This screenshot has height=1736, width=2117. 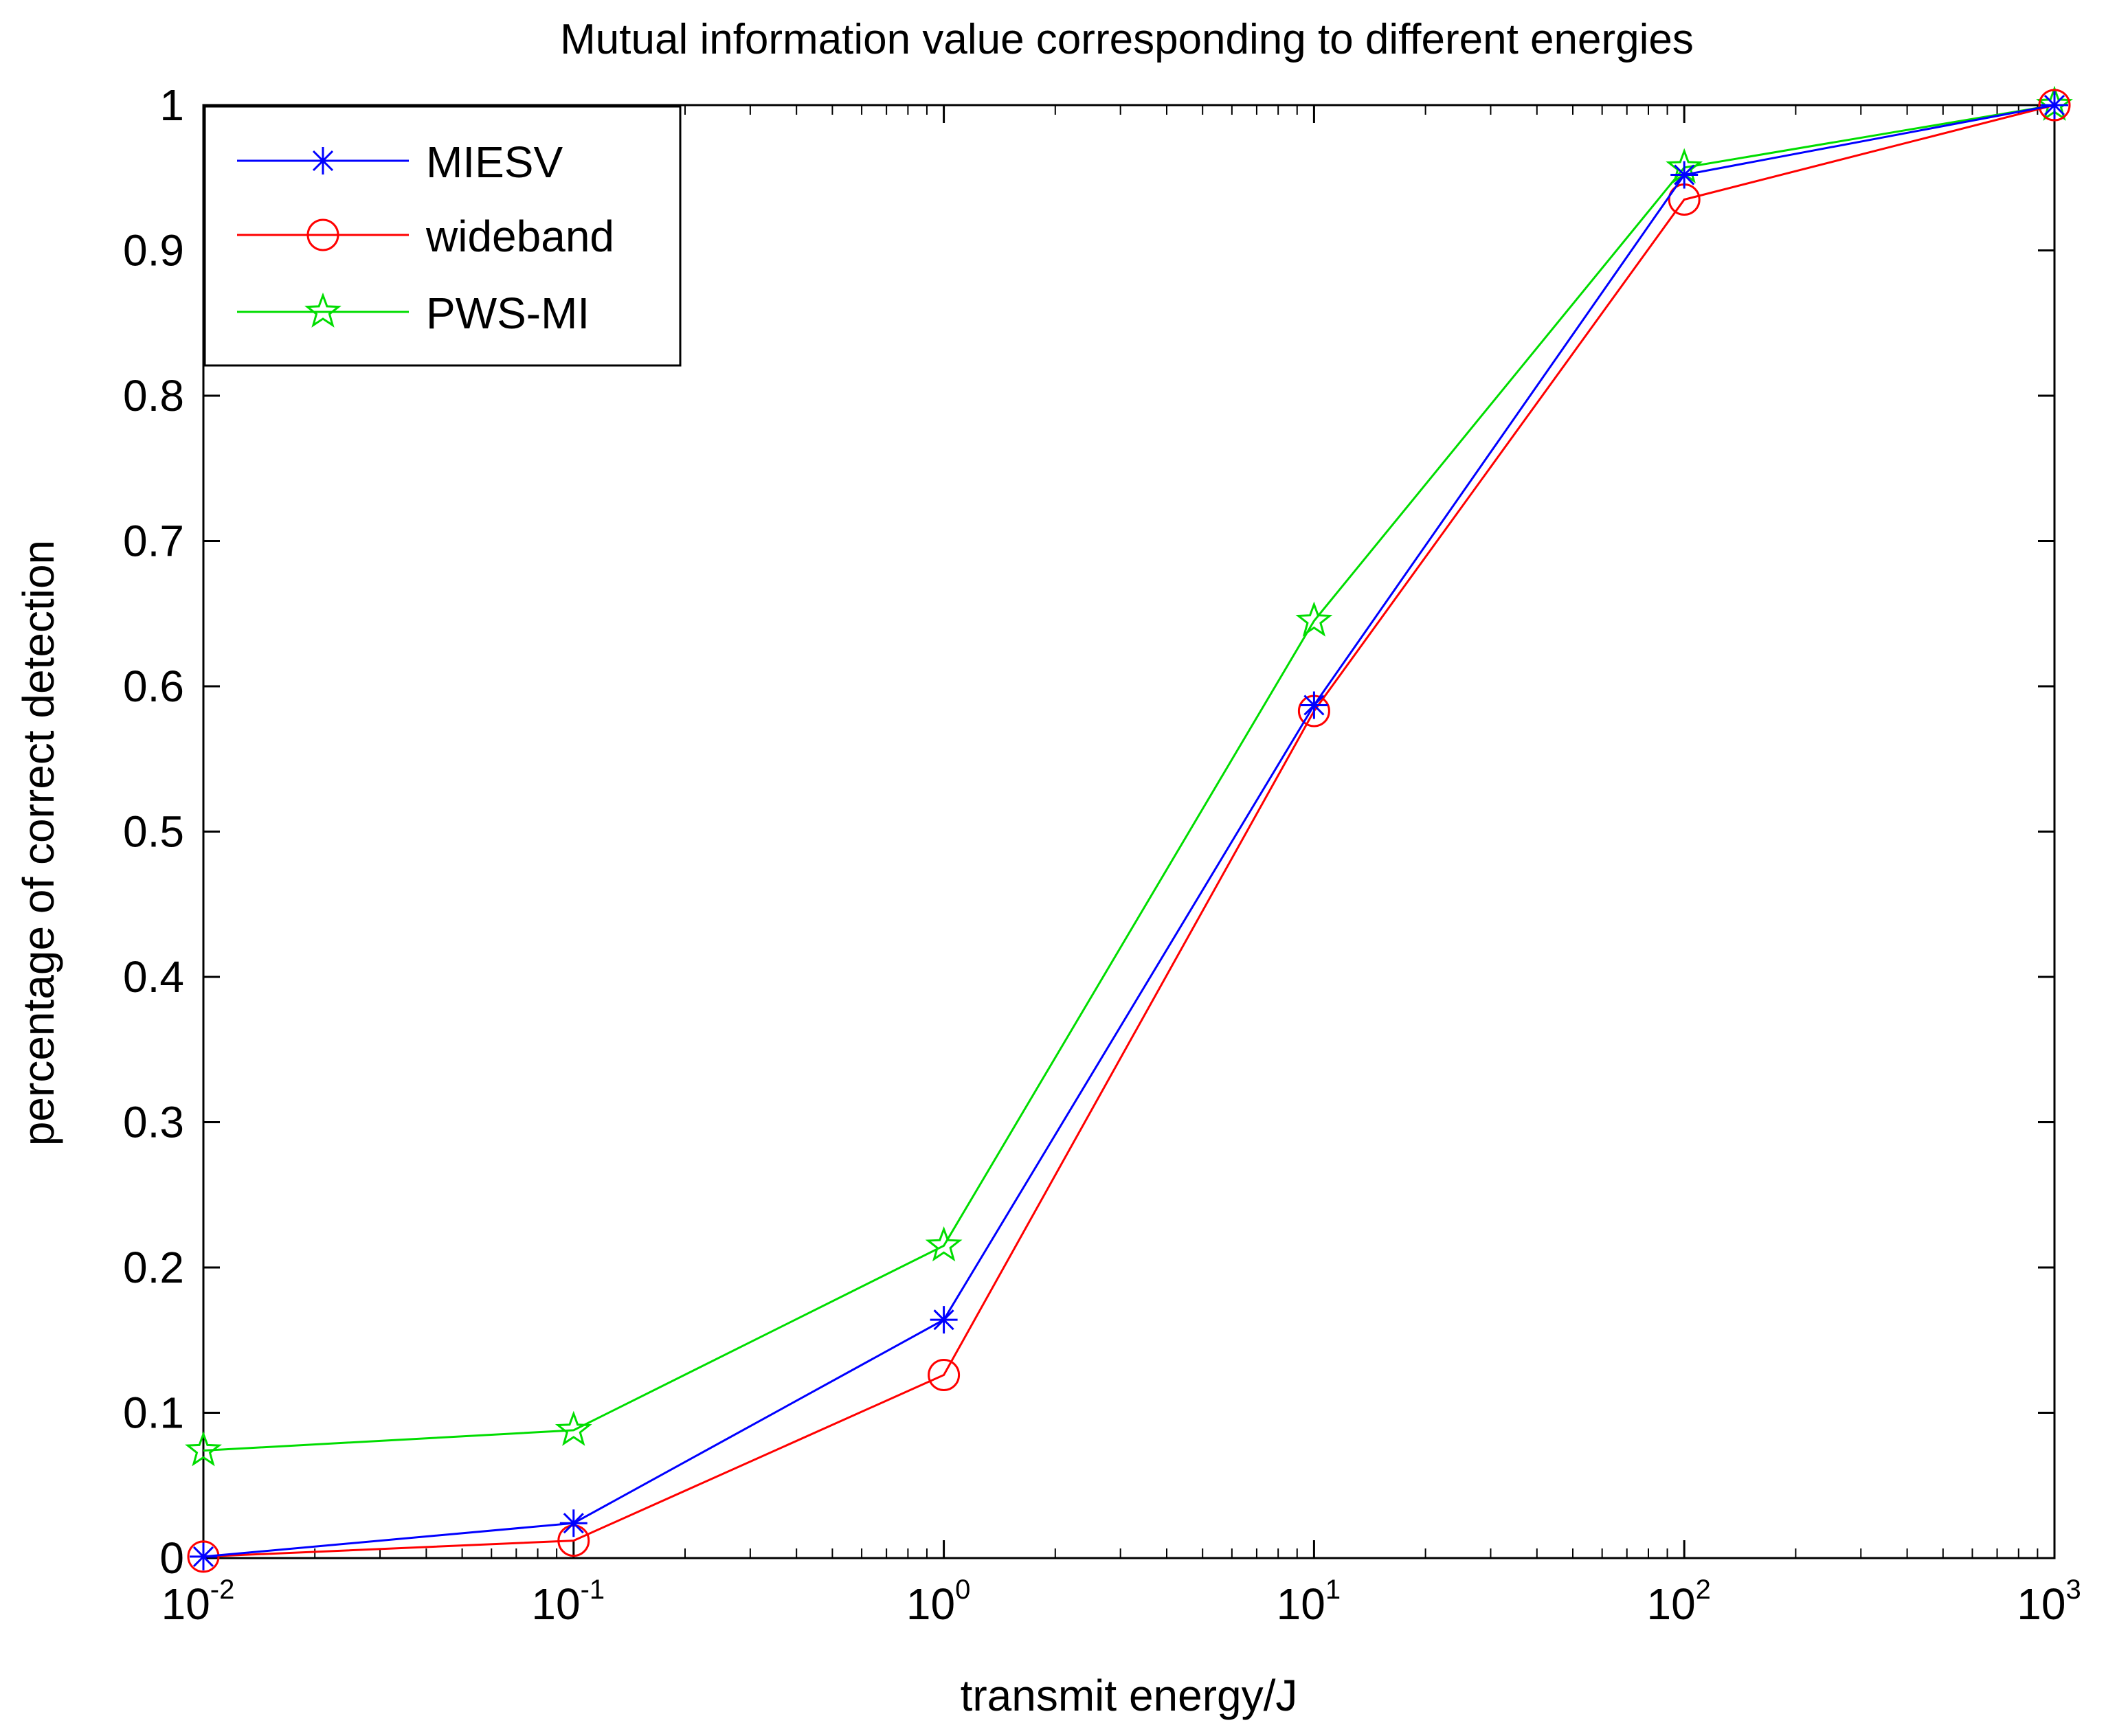 What do you see at coordinates (494, 162) in the screenshot?
I see `legend-label: MIESV` at bounding box center [494, 162].